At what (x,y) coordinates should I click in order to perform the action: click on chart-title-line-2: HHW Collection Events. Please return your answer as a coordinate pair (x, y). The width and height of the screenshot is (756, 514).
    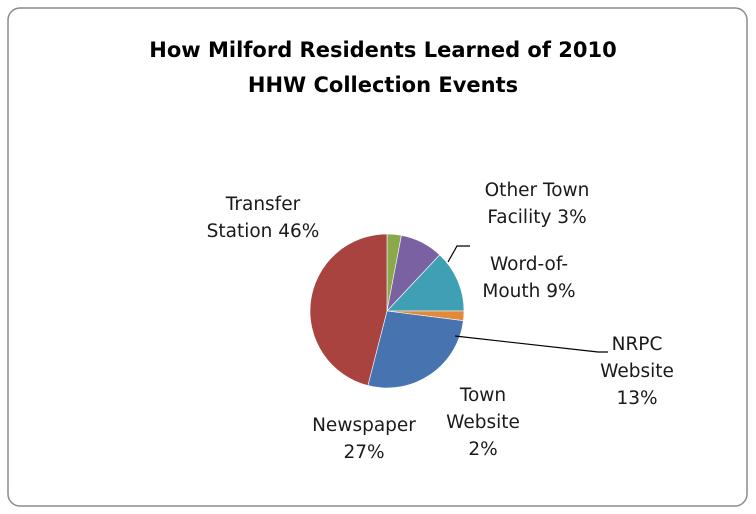
    Looking at the image, I should click on (383, 85).